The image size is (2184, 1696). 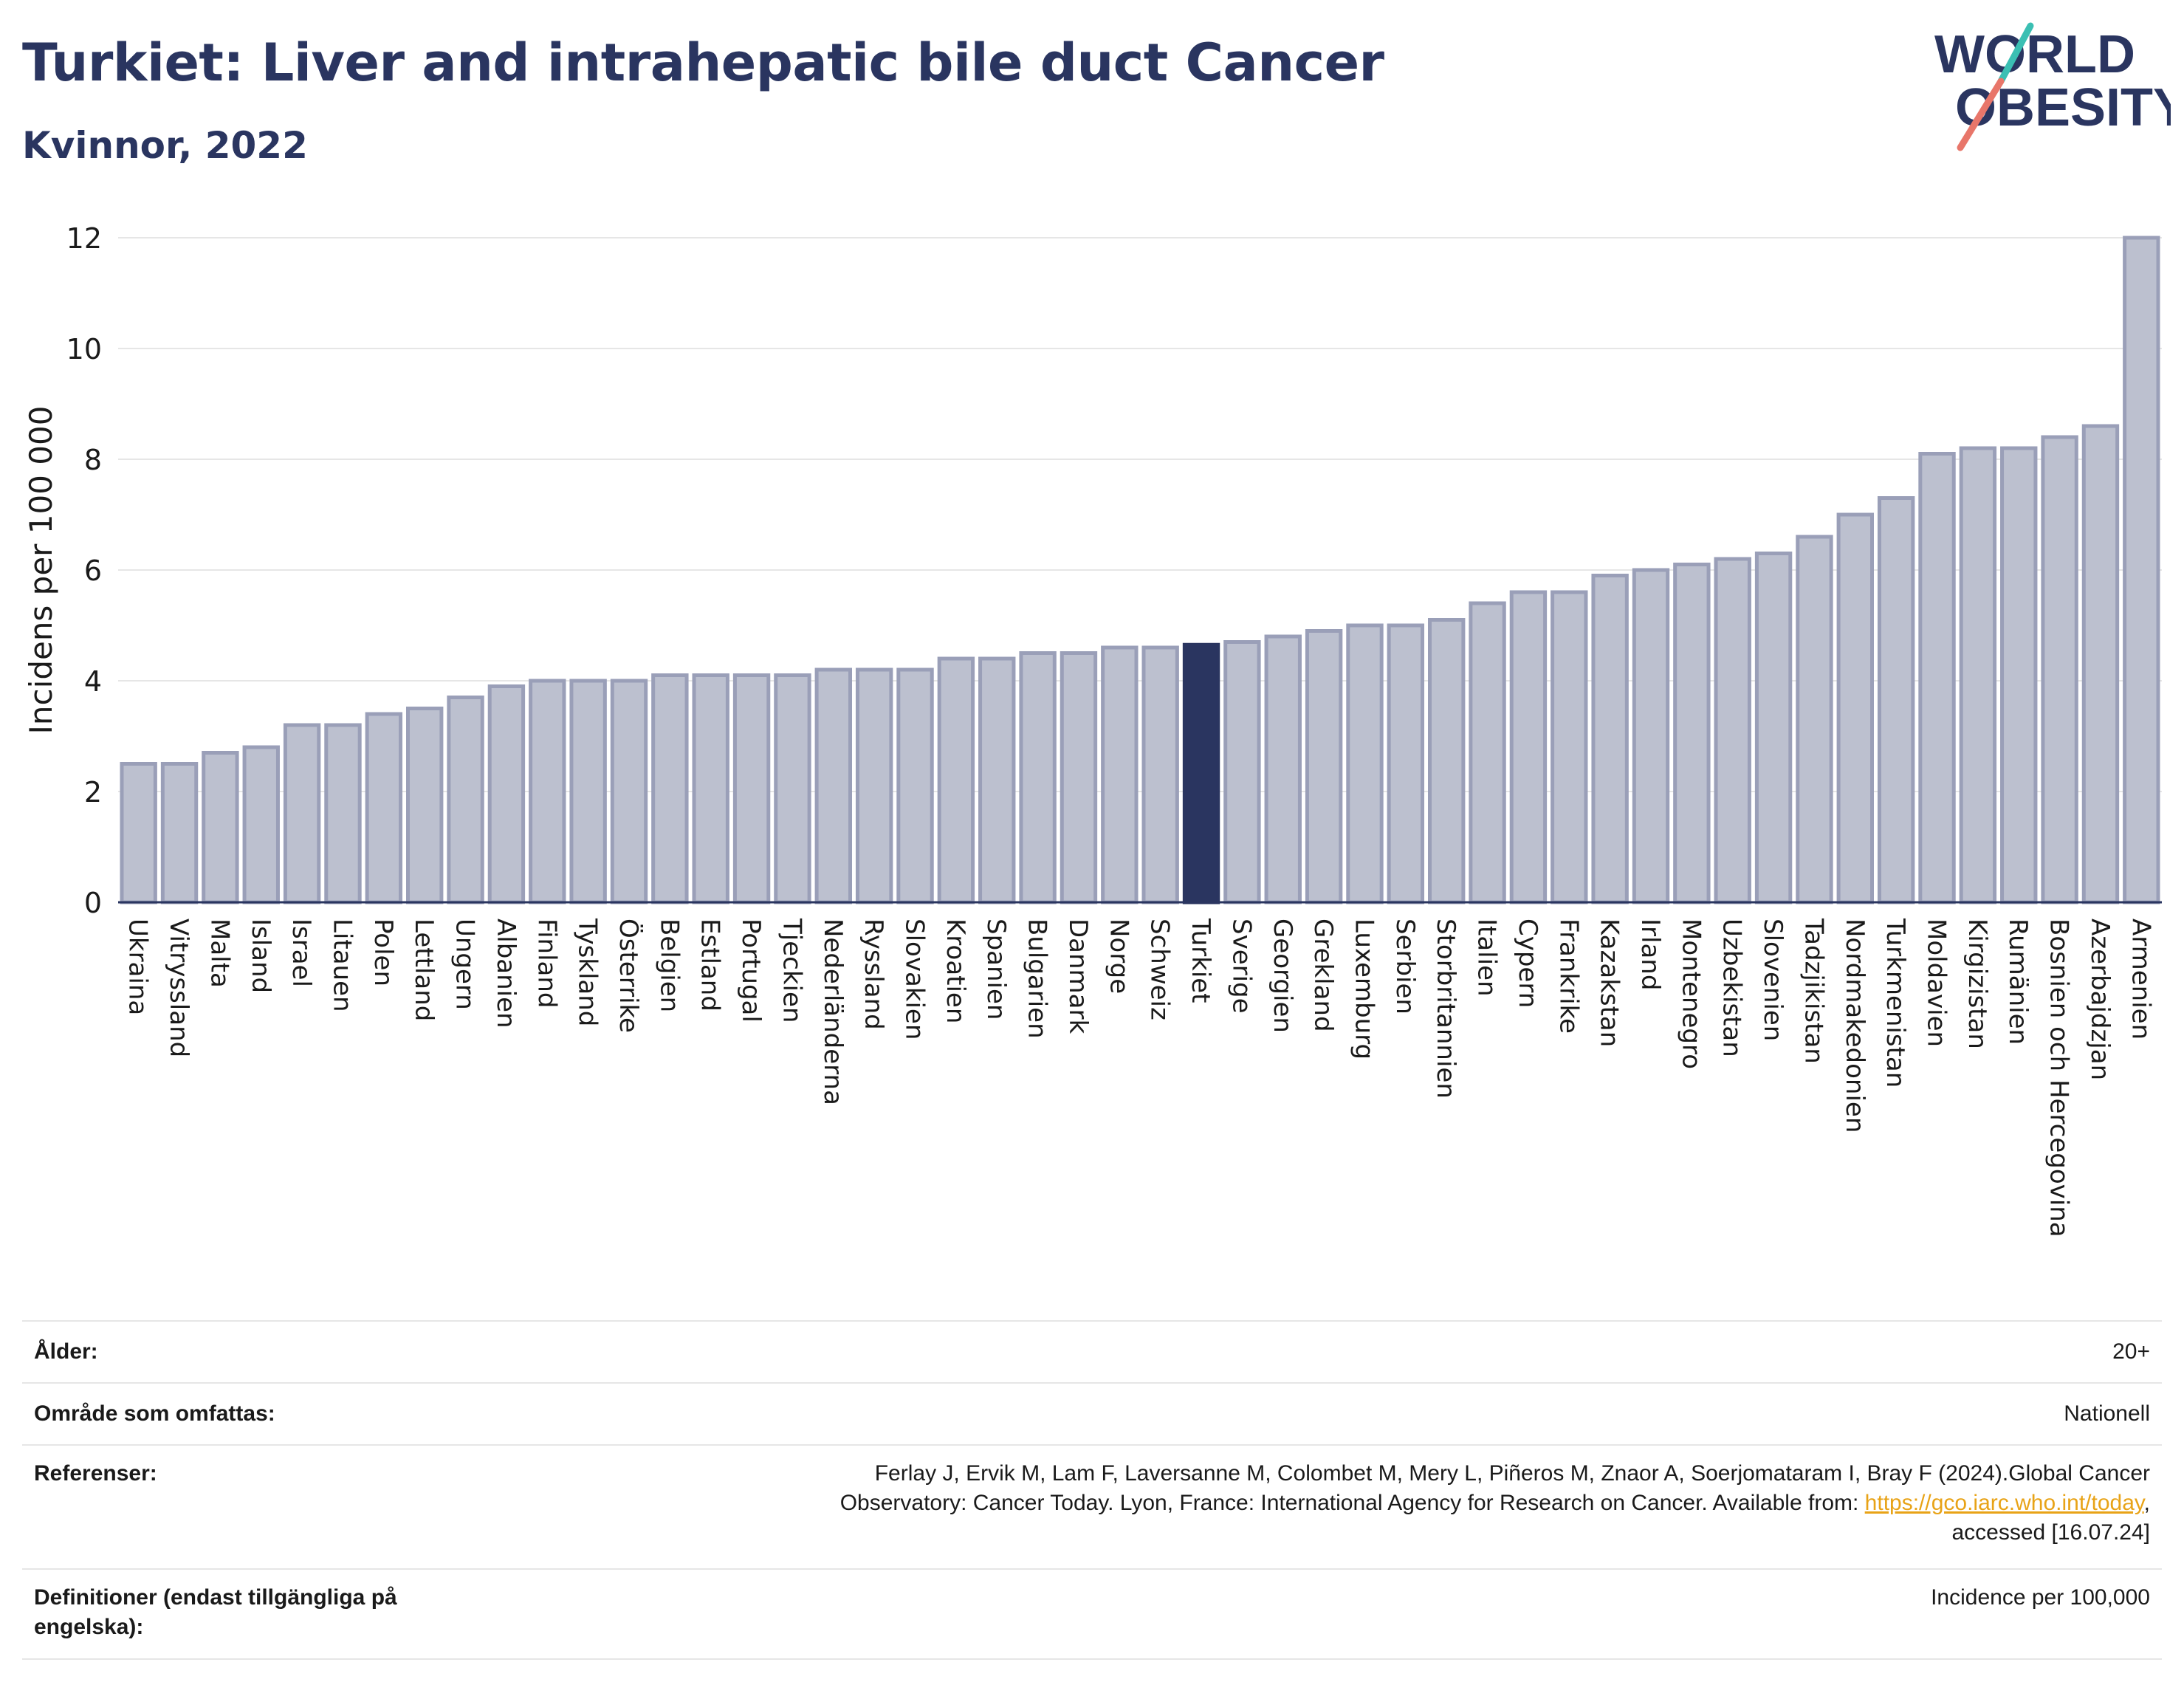 What do you see at coordinates (1610, 983) in the screenshot?
I see `x-tick-label: Kazakstan` at bounding box center [1610, 983].